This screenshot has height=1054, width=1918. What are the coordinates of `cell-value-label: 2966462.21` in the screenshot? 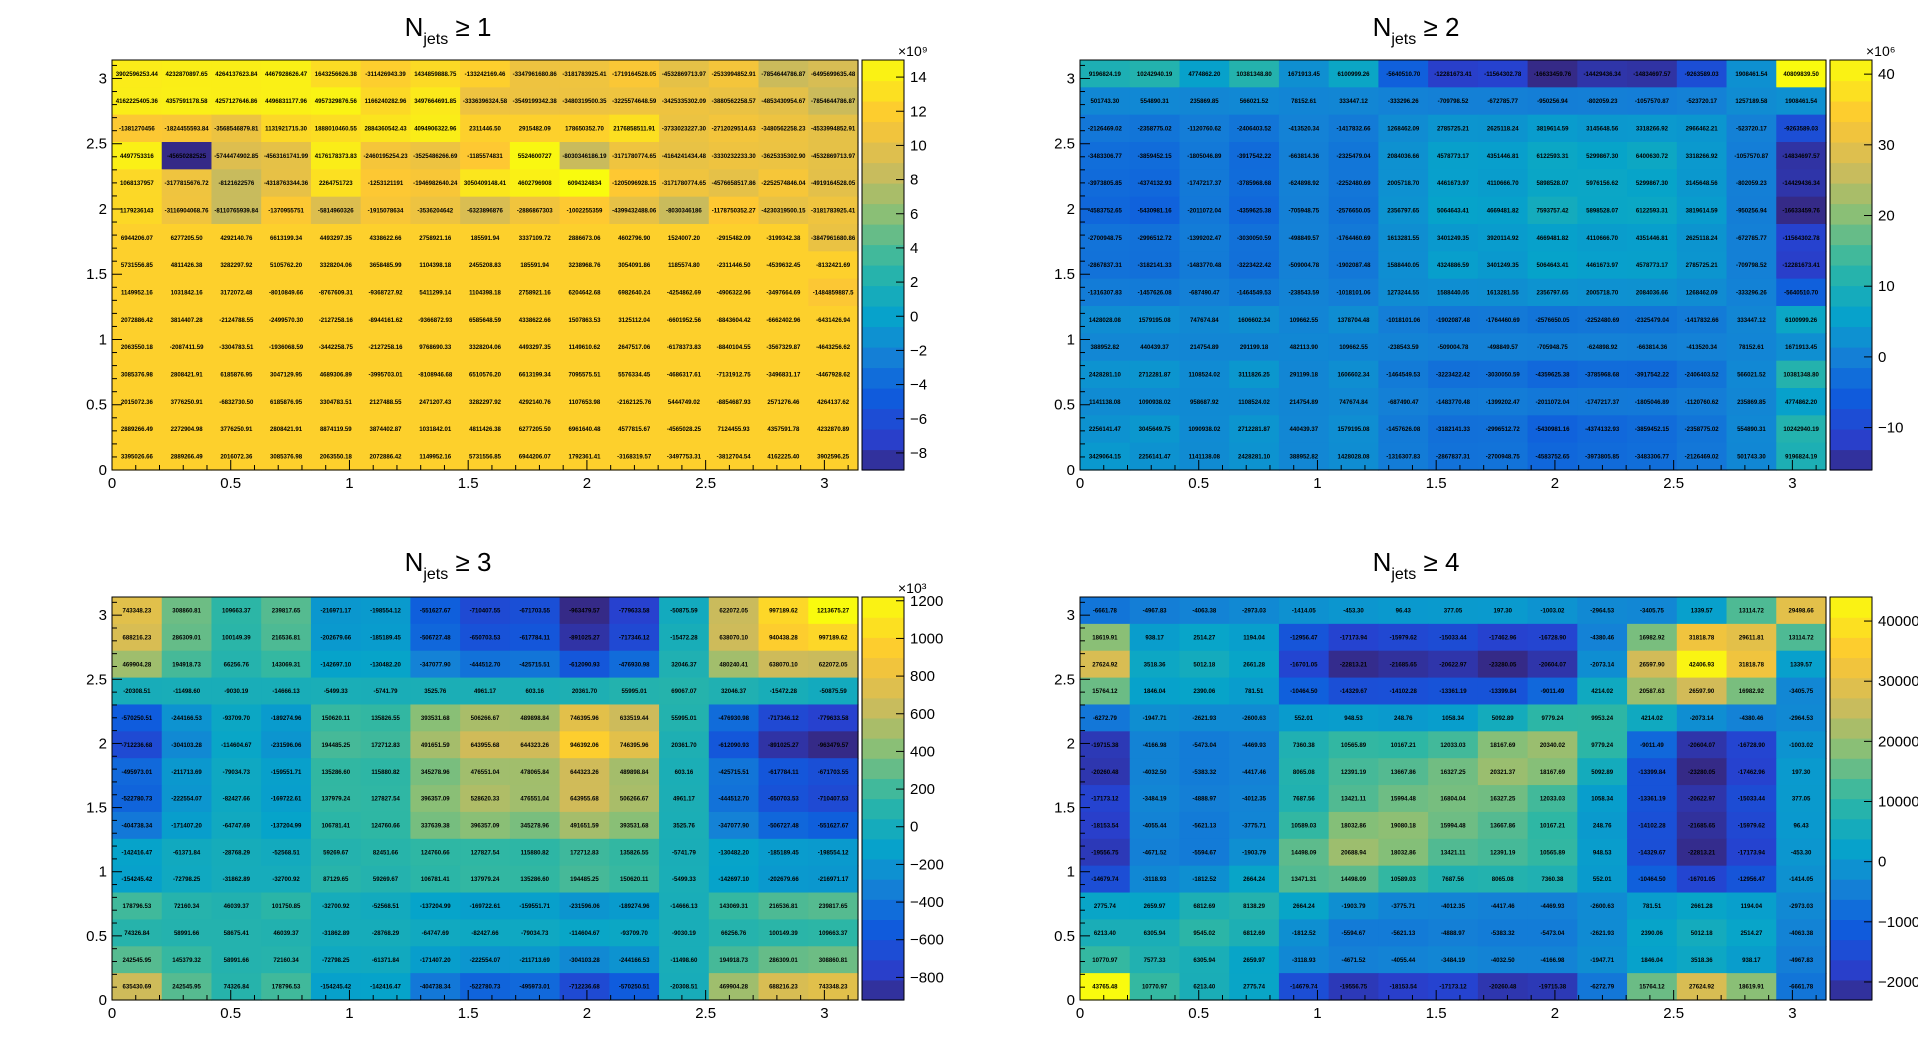 It's located at (1702, 129).